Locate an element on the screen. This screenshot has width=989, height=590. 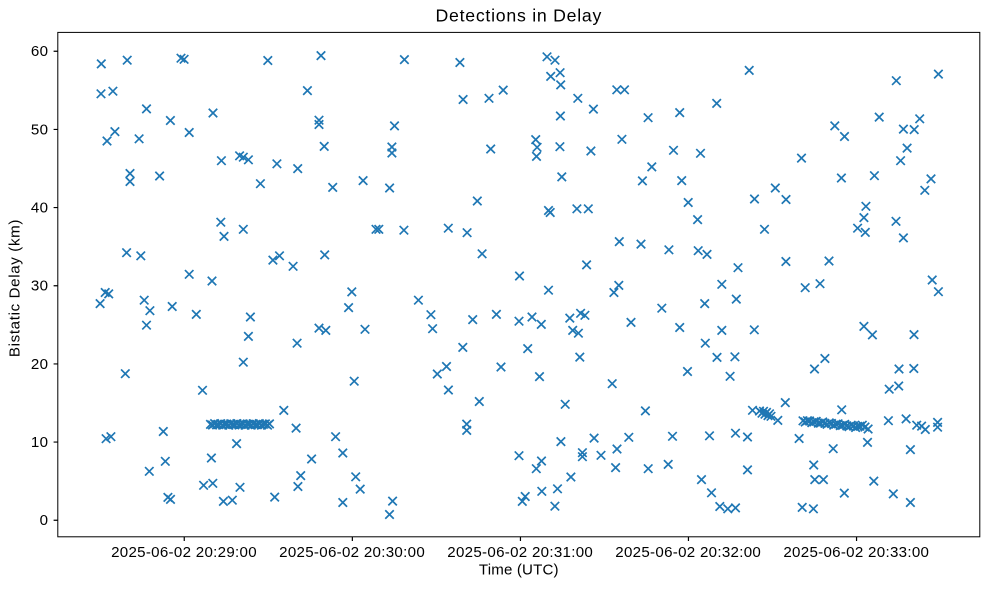
svg-text: 60 is located at coordinates (39, 51).